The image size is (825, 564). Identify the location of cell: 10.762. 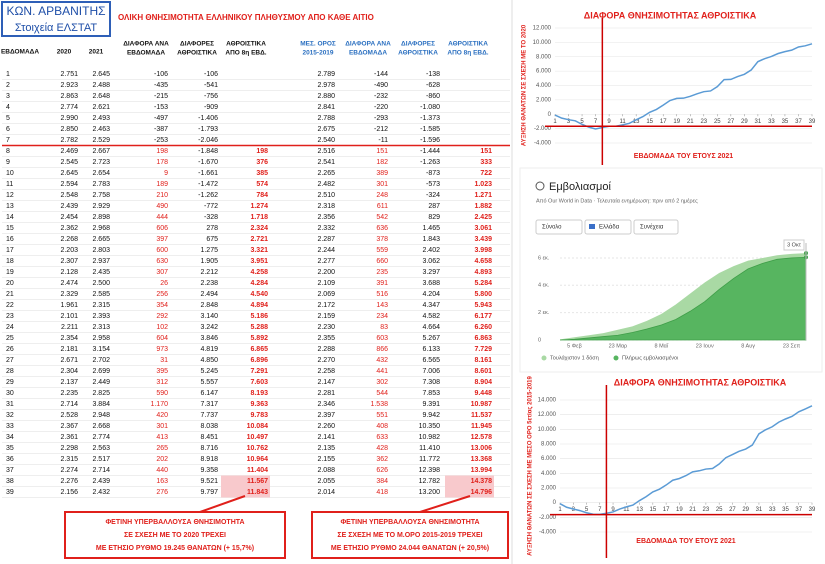
(258, 448).